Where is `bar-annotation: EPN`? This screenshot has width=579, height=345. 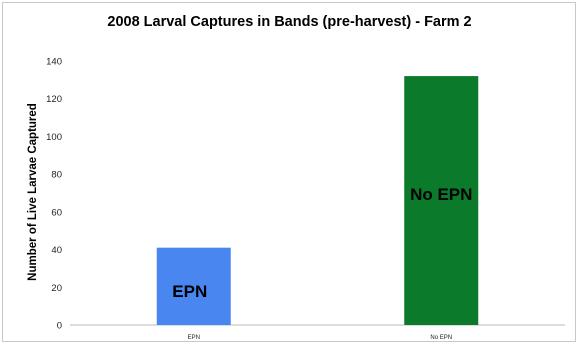 bar-annotation: EPN is located at coordinates (189, 291).